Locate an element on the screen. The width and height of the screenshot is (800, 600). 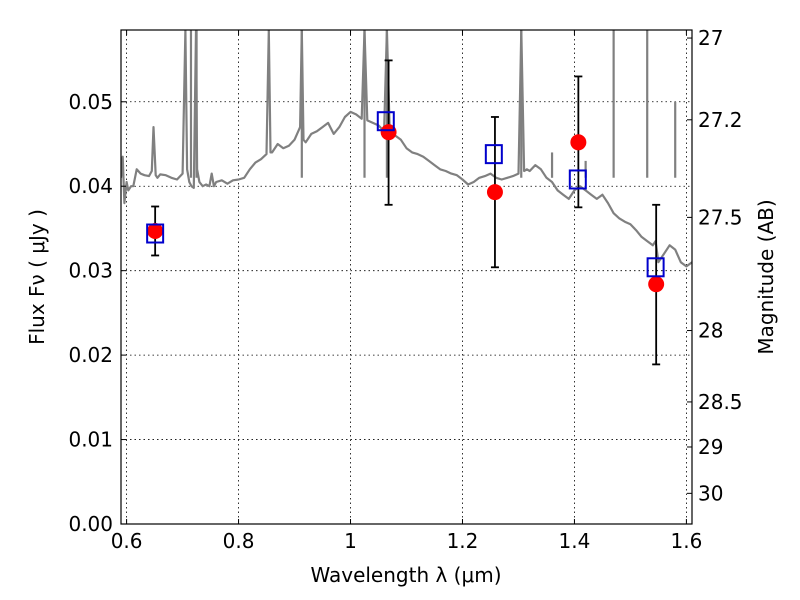
x-tick-label: 0.6 is located at coordinates (127, 541).